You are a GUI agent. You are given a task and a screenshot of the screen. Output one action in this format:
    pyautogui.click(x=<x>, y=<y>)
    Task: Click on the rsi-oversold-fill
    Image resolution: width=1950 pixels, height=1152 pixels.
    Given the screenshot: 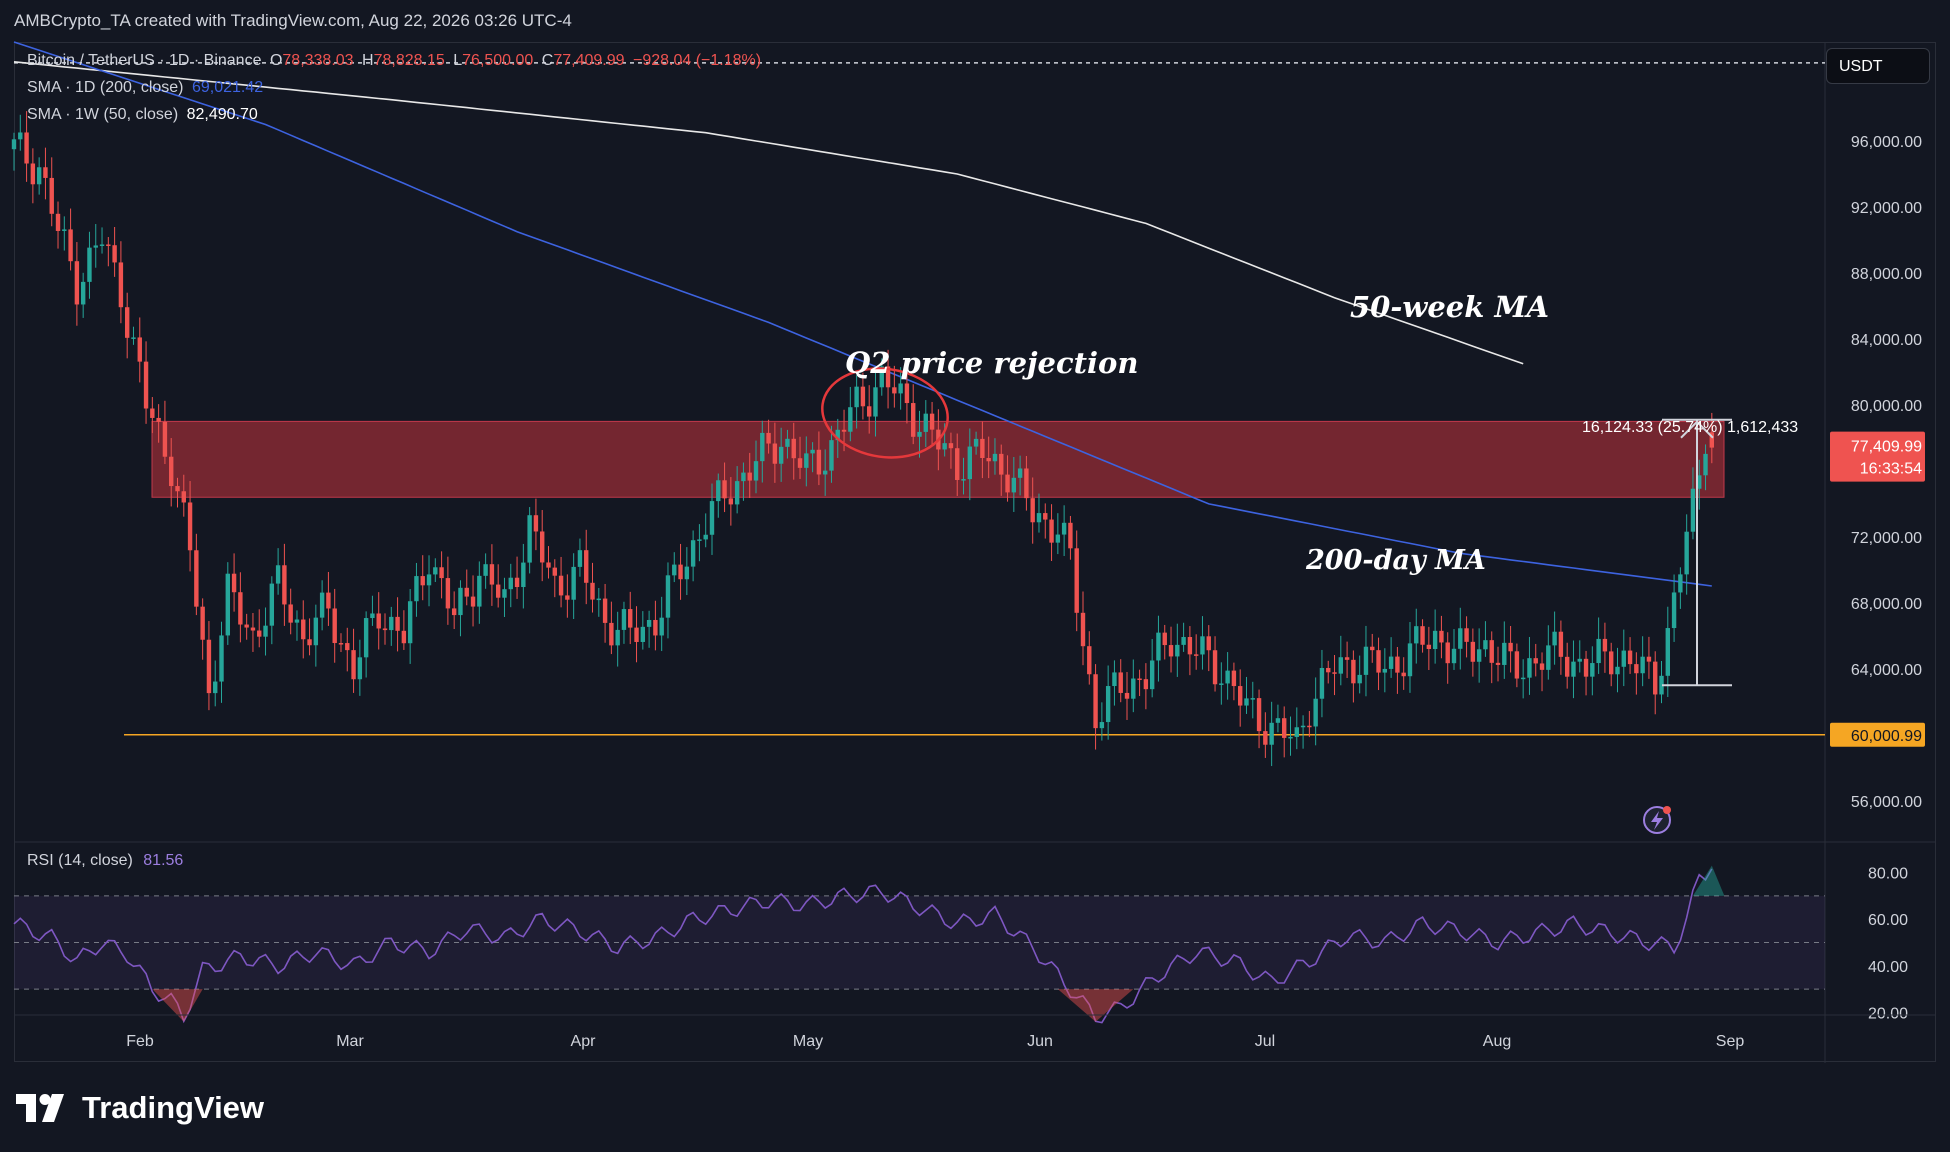 What is the action you would take?
    pyautogui.click(x=177, y=1005)
    